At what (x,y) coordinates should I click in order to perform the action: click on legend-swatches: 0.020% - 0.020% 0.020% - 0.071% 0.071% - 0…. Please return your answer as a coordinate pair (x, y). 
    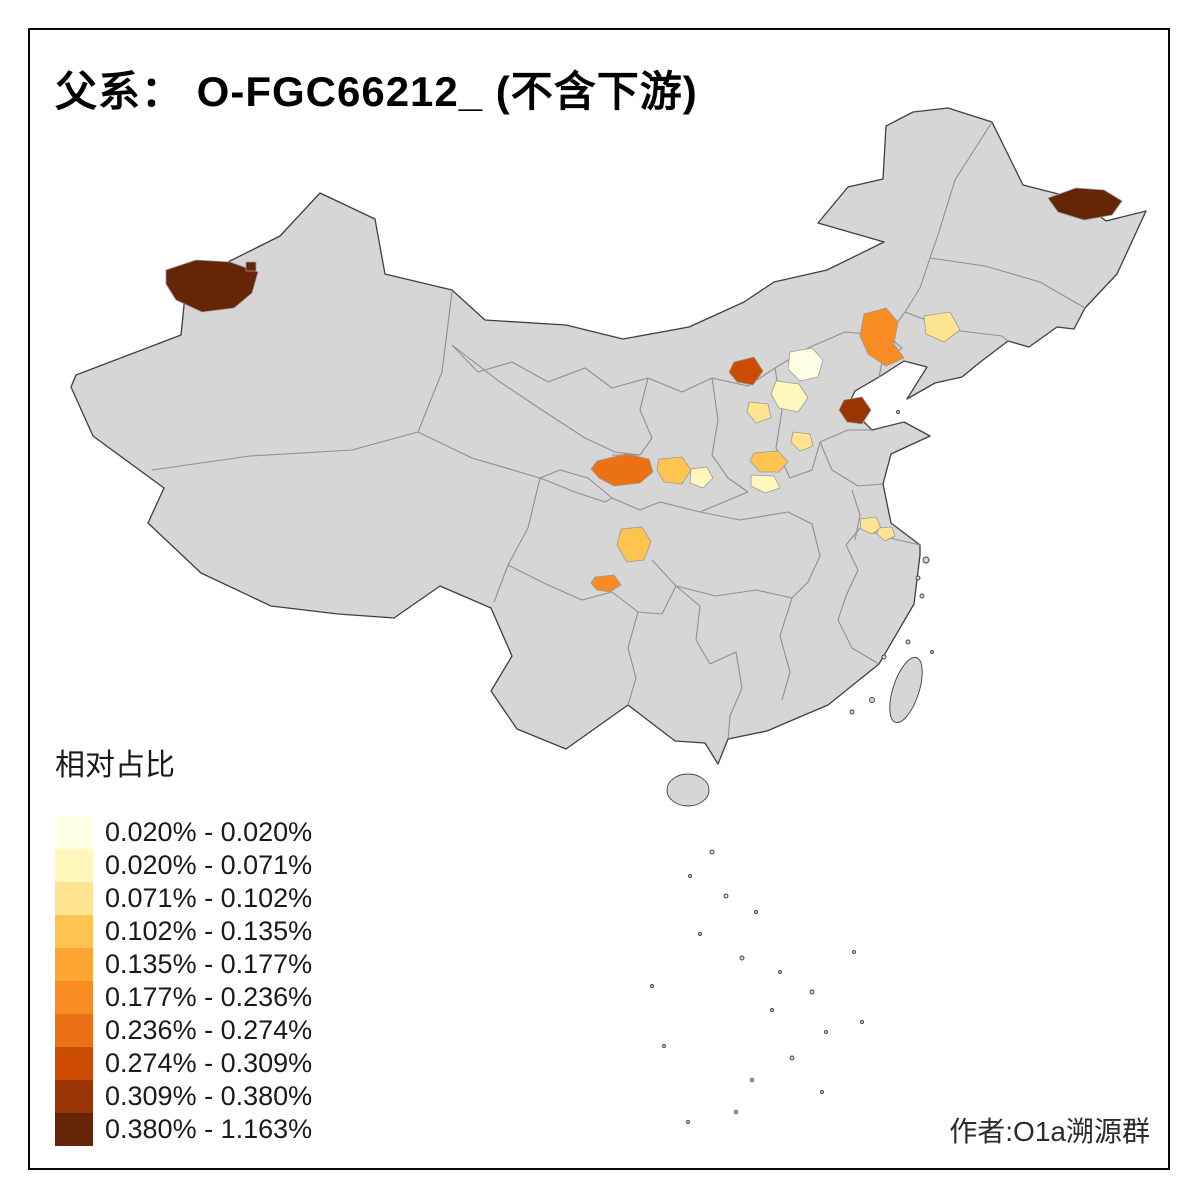
    Looking at the image, I should click on (183, 981).